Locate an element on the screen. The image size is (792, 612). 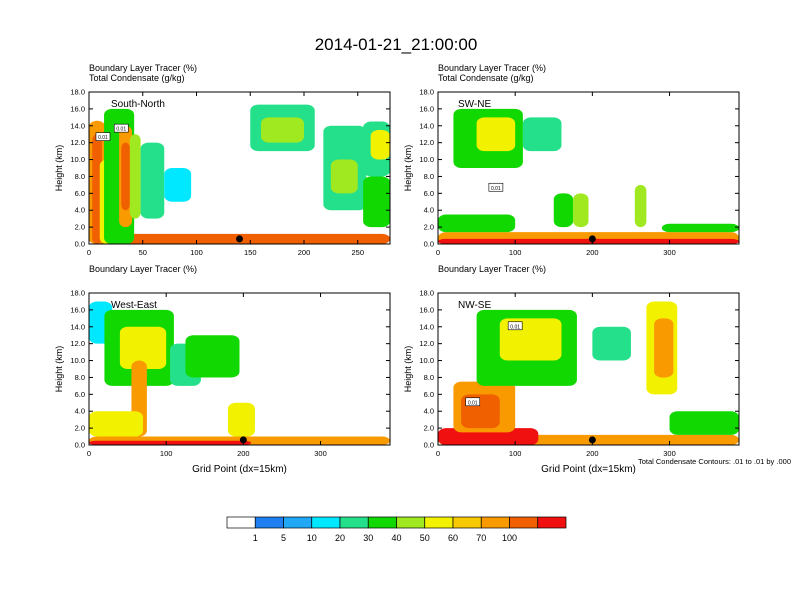
panel-label: SW-NE is located at coordinates (474, 104).